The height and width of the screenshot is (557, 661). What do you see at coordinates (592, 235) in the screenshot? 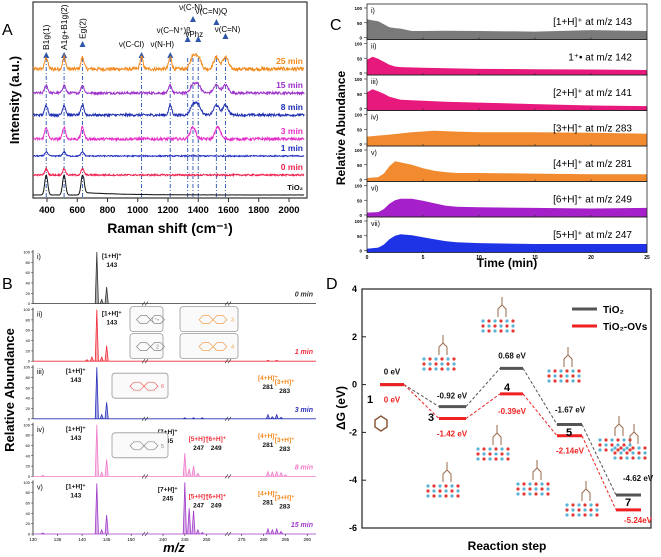
I see `panel-c-series-label: [5+H]⁺ at m/z 247` at bounding box center [592, 235].